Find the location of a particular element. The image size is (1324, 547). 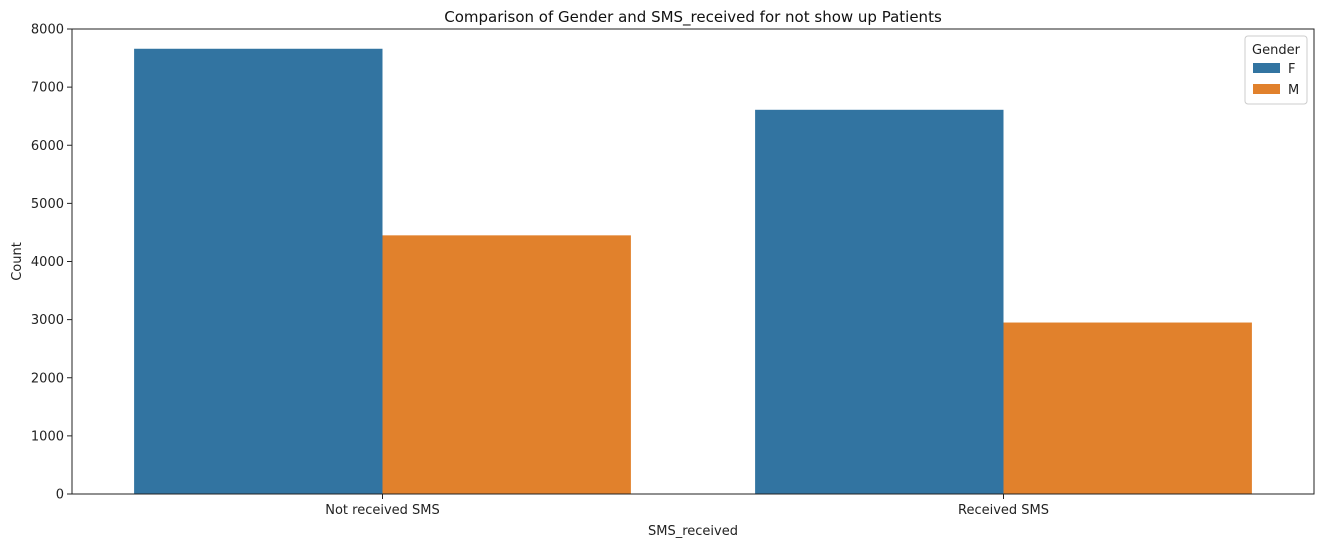

y-axis-title: Count is located at coordinates (17, 261).